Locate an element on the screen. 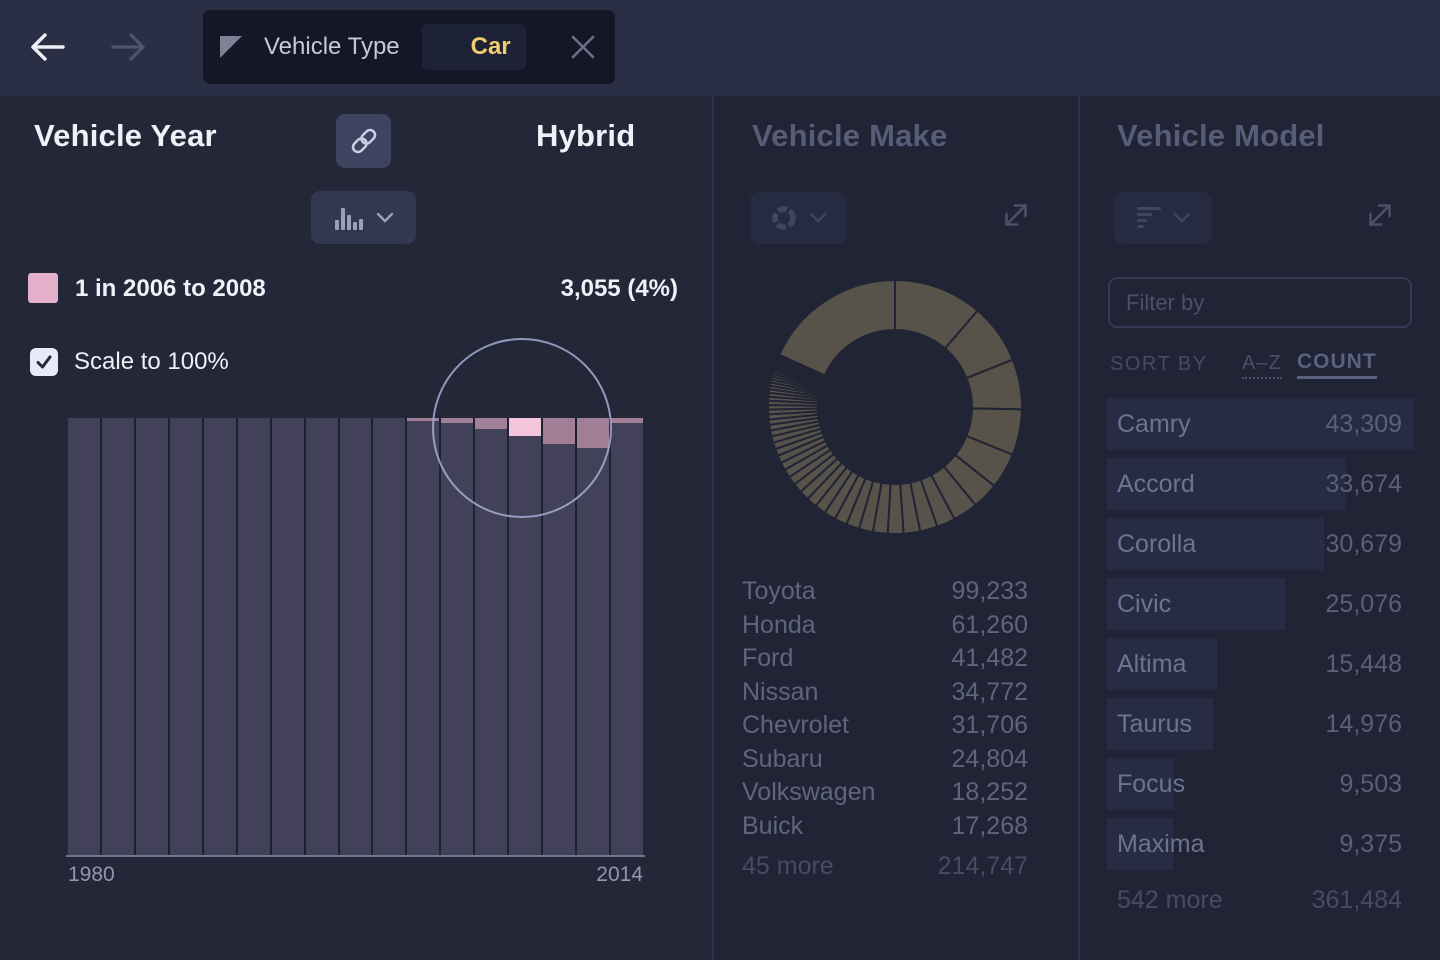 Image resolution: width=1440 pixels, height=960 pixels. panel-title-hybrid: Hybrid is located at coordinates (586, 135).